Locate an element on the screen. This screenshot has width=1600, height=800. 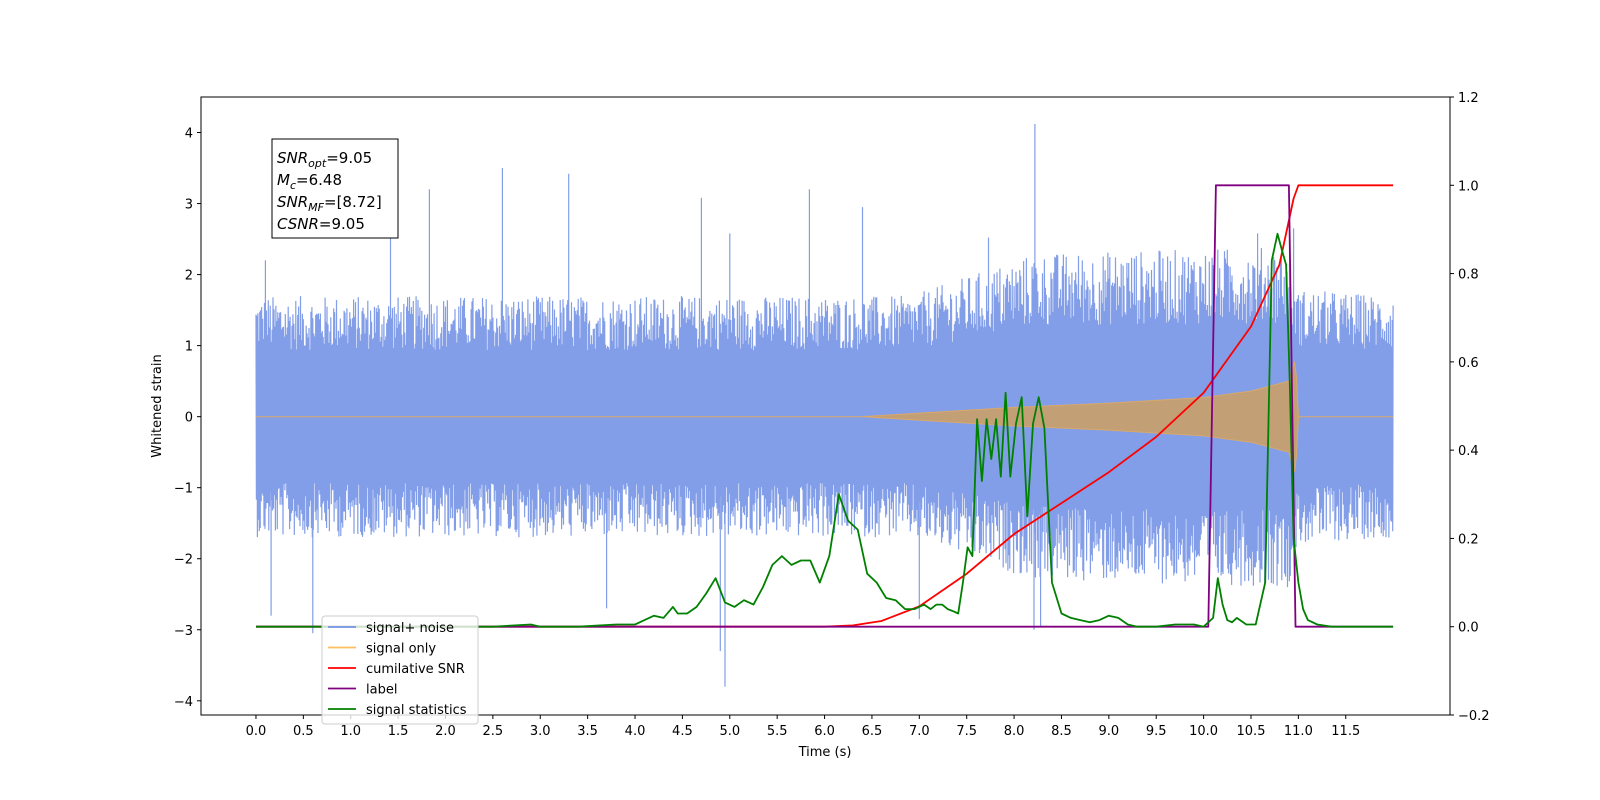
x-tick-label: 10.5 is located at coordinates (1251, 731).